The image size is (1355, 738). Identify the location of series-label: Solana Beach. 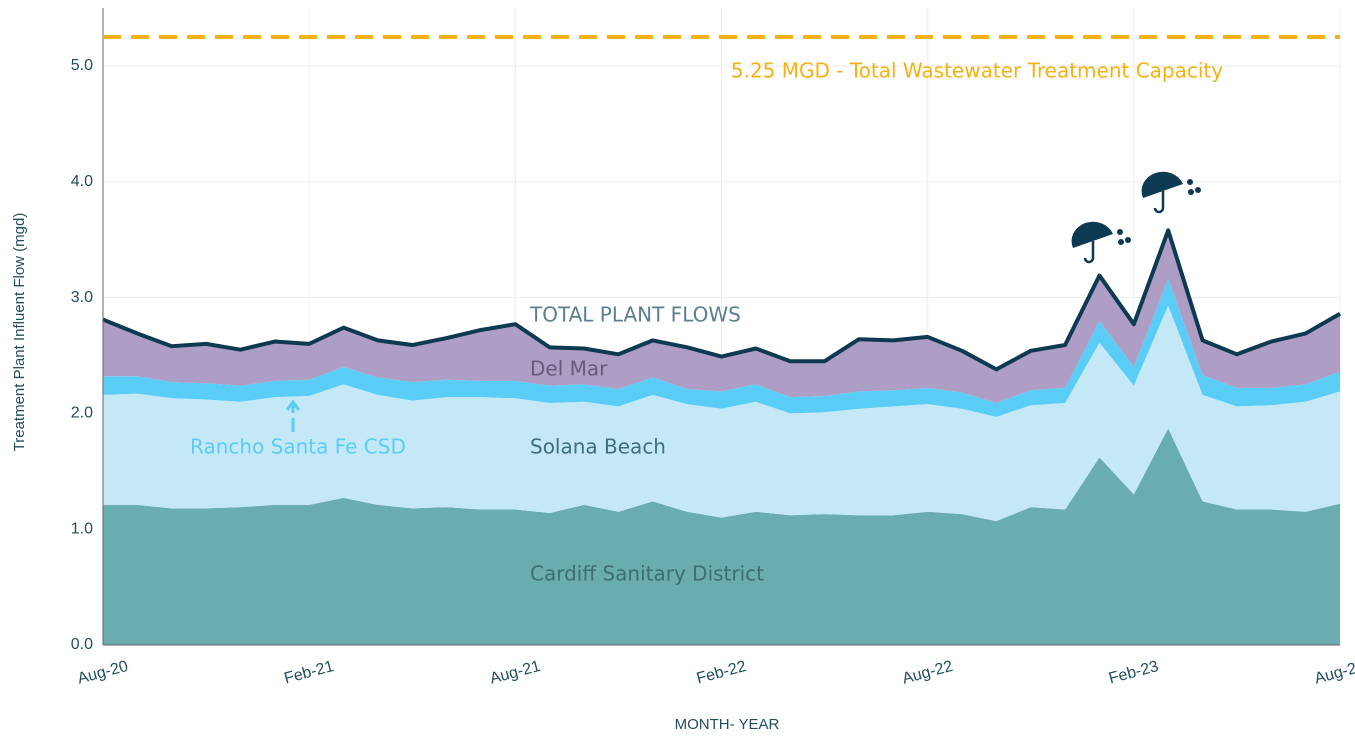
(598, 447).